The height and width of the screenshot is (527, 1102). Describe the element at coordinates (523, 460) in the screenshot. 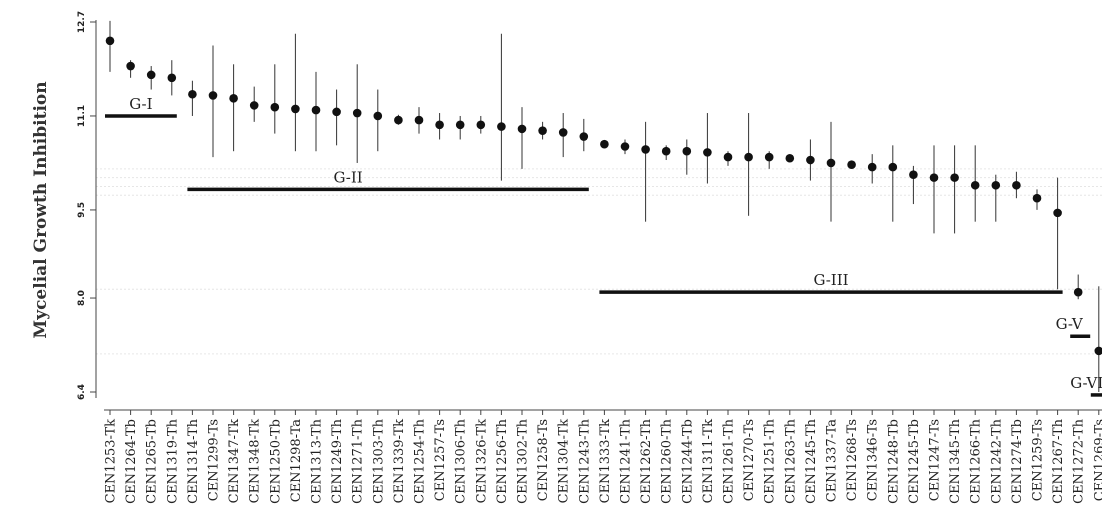

I see `x-tick-label: CEN1302-Th` at that location.